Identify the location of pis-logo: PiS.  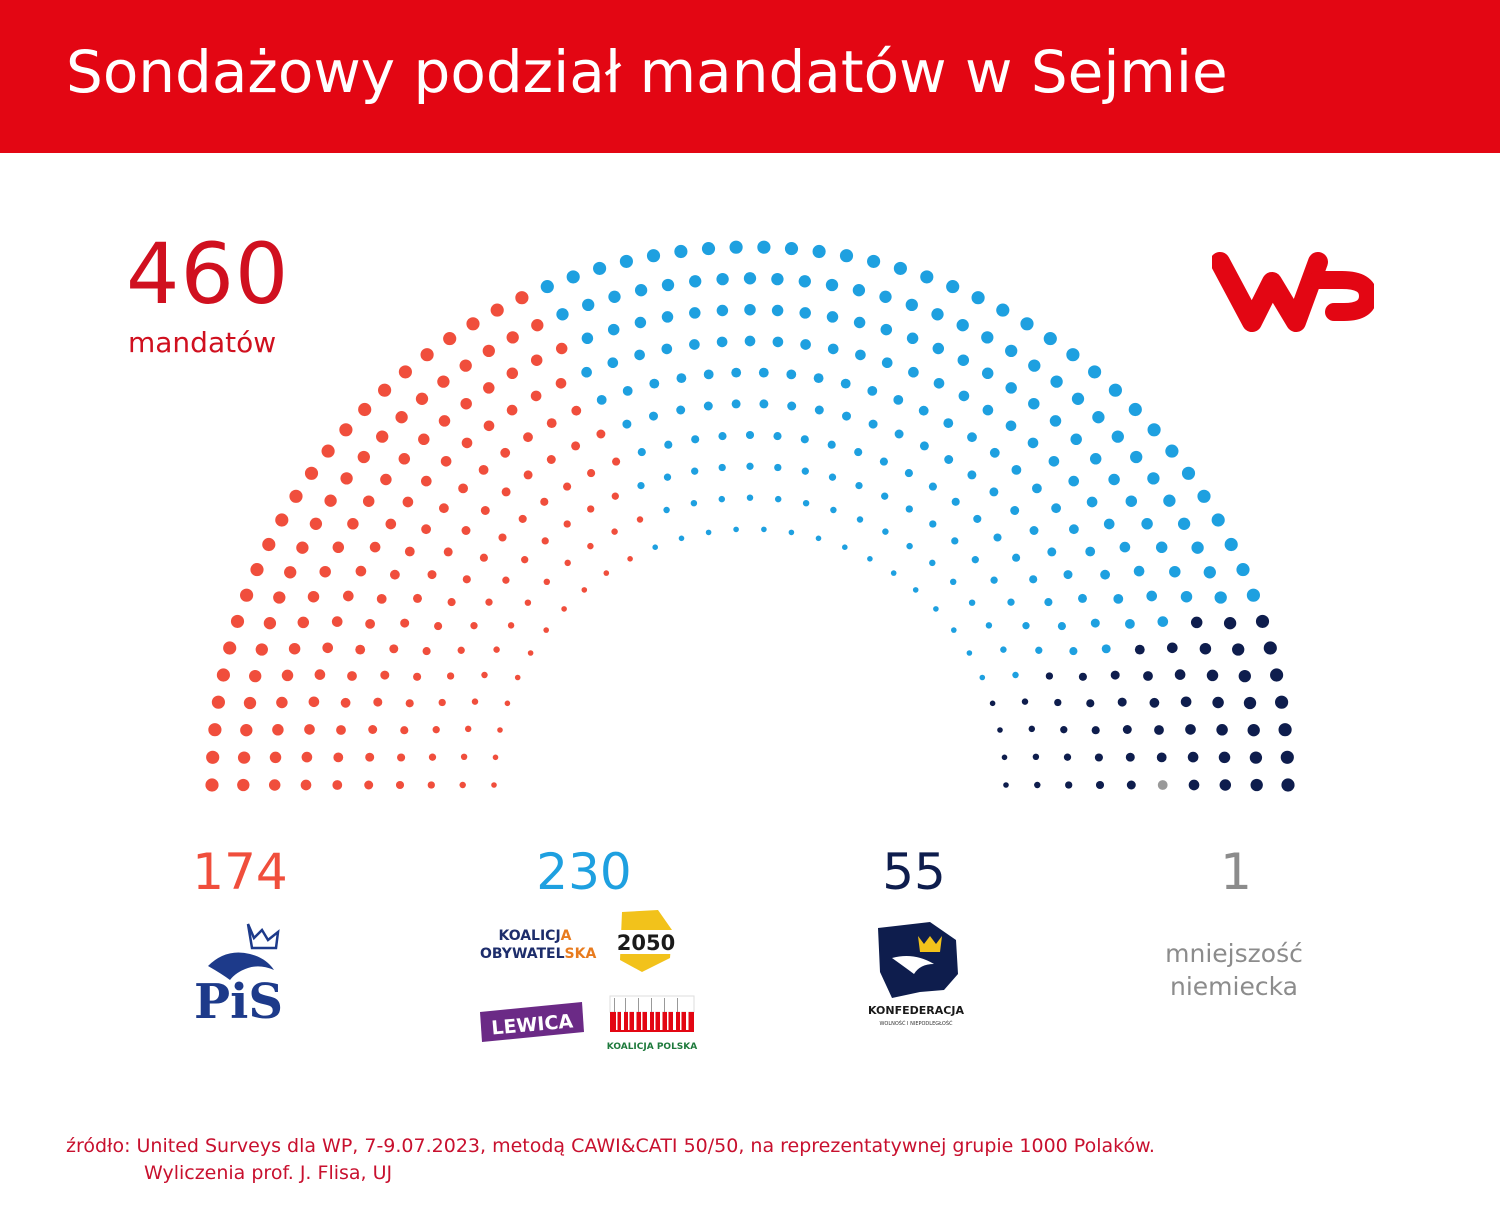
(238, 975).